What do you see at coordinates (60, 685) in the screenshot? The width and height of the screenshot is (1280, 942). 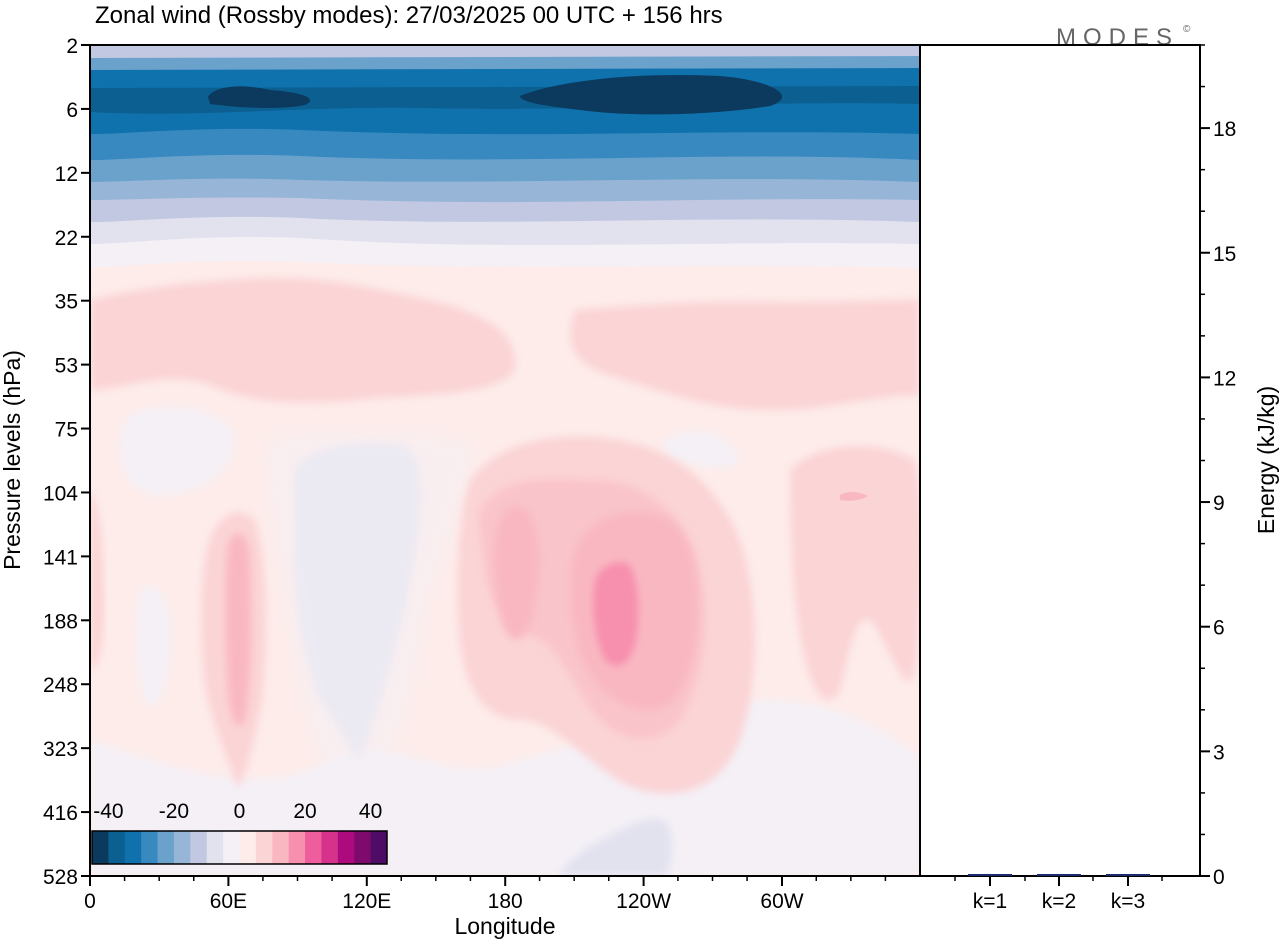 I see `y-tick-label: 248` at bounding box center [60, 685].